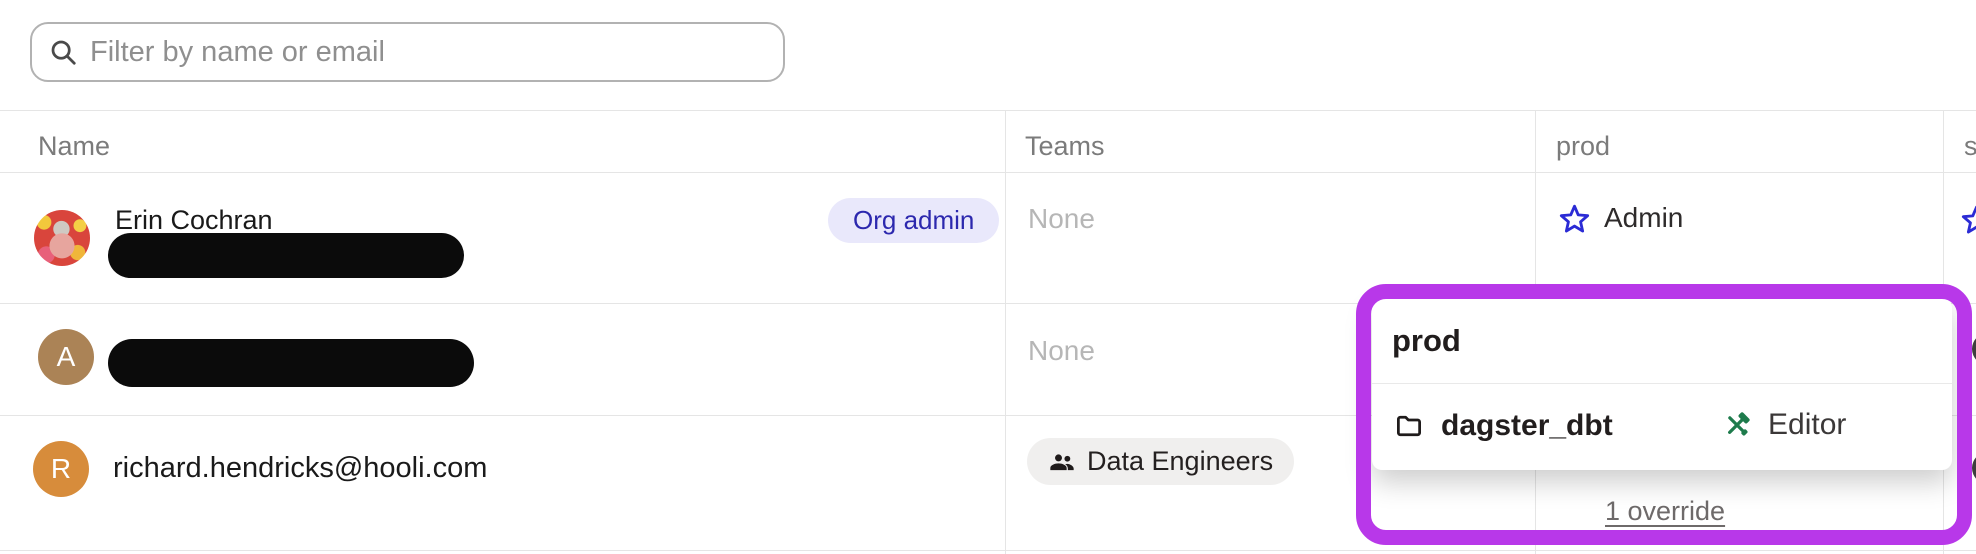 Image resolution: width=1976 pixels, height=554 pixels. I want to click on popover-title: prod, so click(1426, 340).